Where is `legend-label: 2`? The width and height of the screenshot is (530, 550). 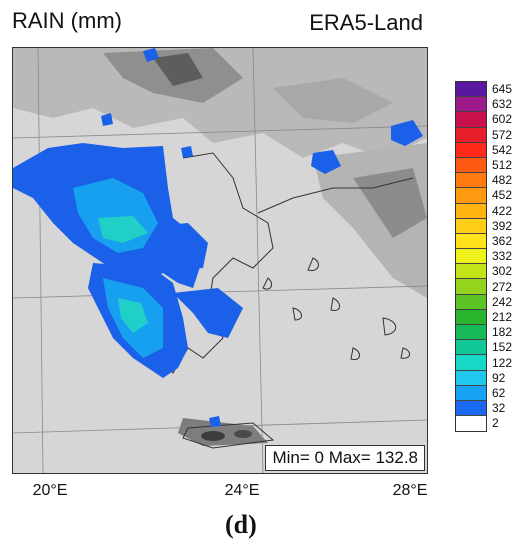
legend-label: 2 is located at coordinates (495, 423).